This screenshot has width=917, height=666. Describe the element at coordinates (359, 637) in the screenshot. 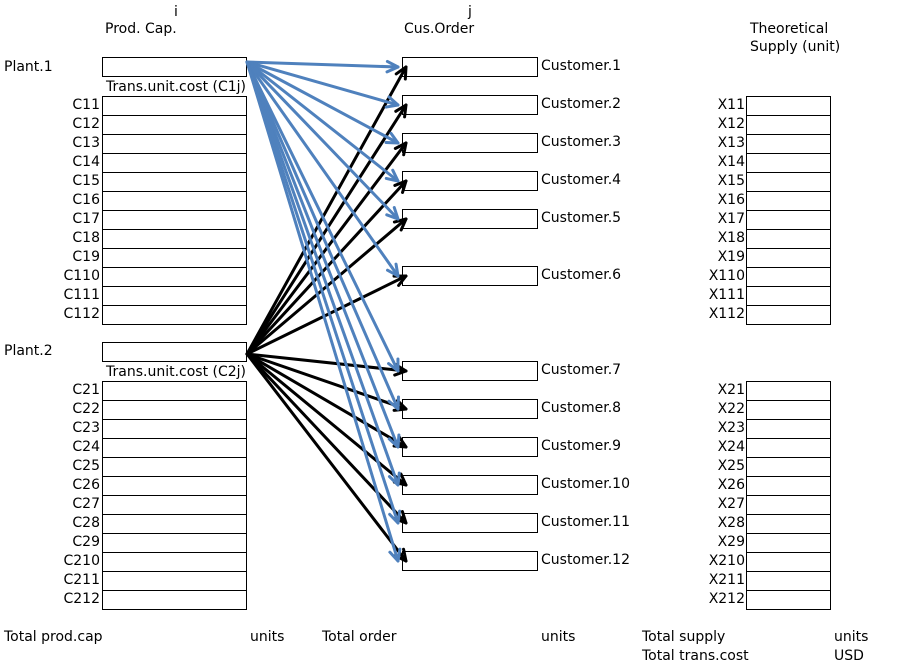

I see `total-order-label: Total order` at that location.